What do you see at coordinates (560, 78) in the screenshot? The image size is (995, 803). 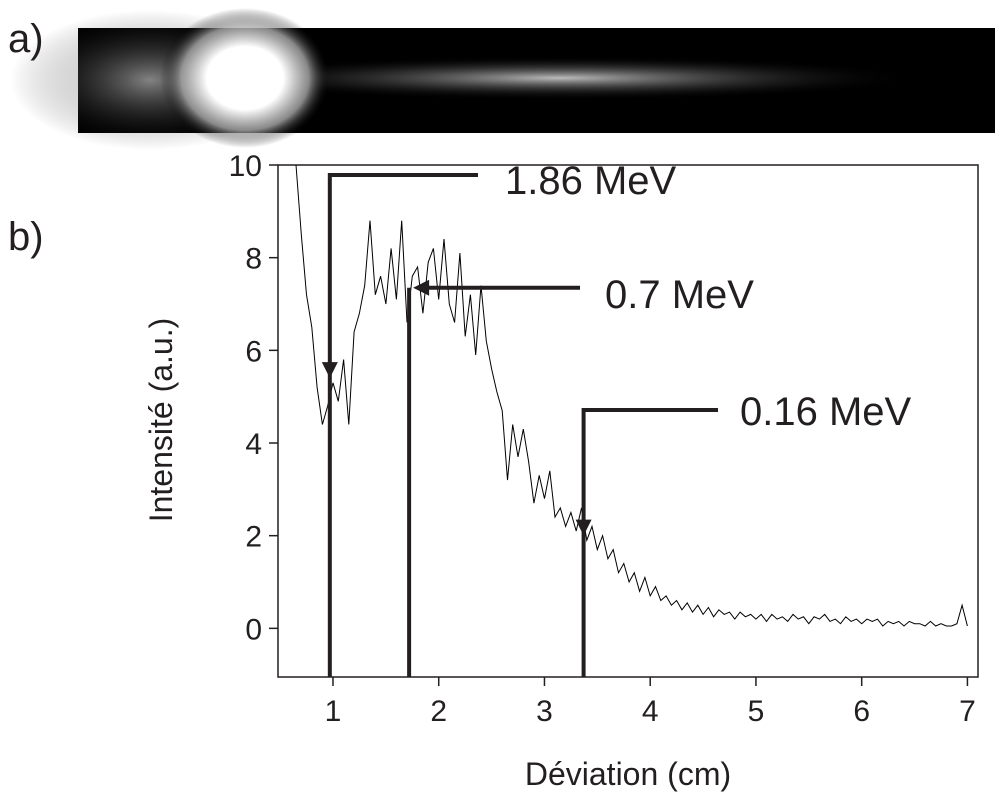 I see `beam-streak` at bounding box center [560, 78].